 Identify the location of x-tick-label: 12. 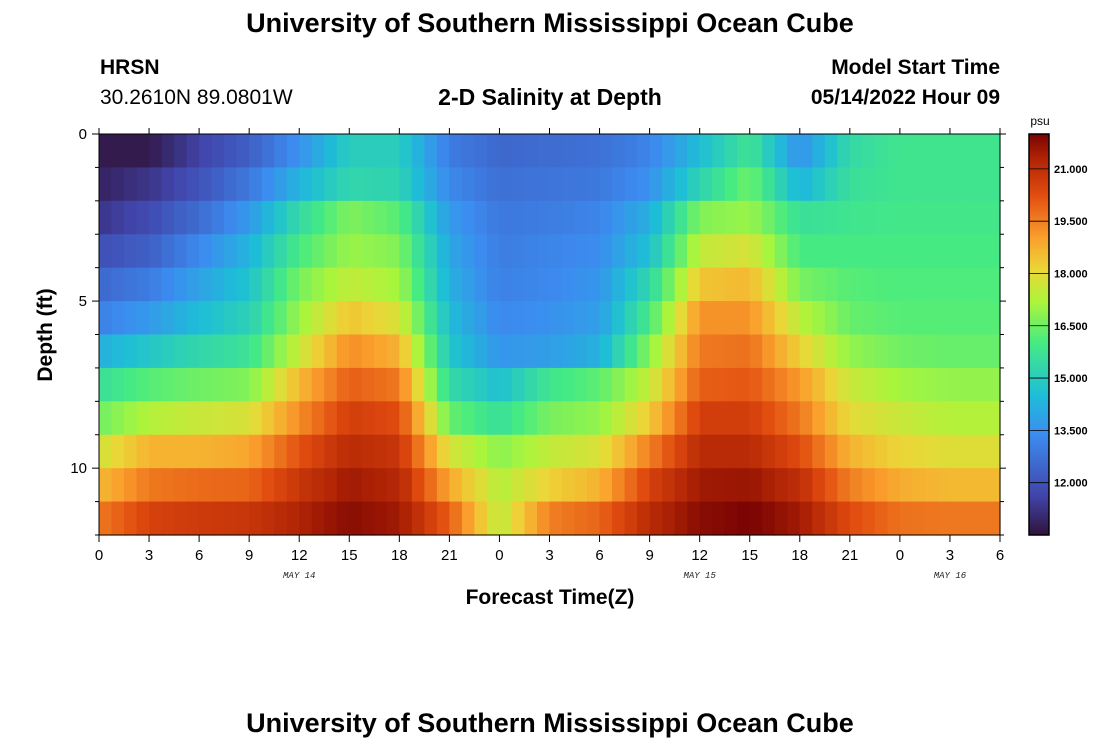
(299, 555).